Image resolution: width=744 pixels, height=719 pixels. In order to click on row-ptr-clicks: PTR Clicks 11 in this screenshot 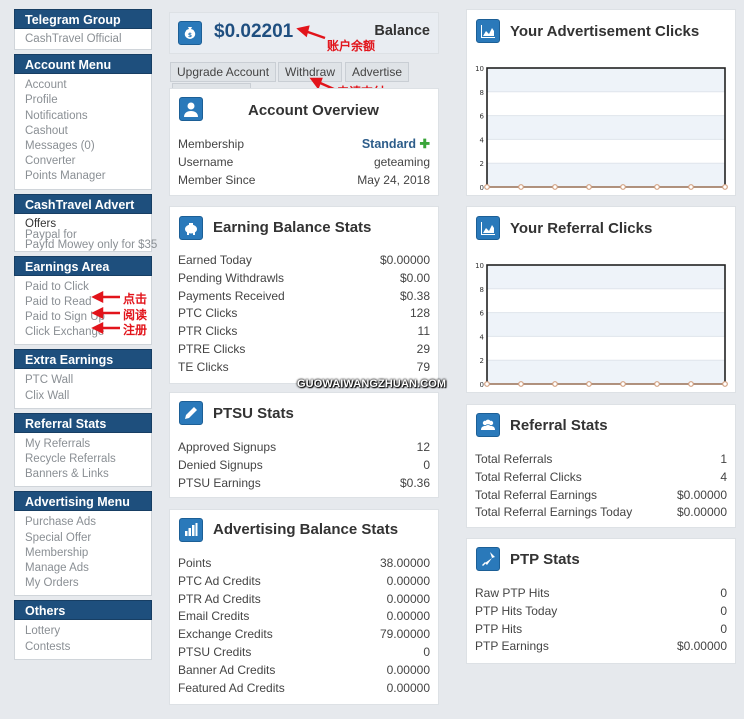, I will do `click(304, 332)`.